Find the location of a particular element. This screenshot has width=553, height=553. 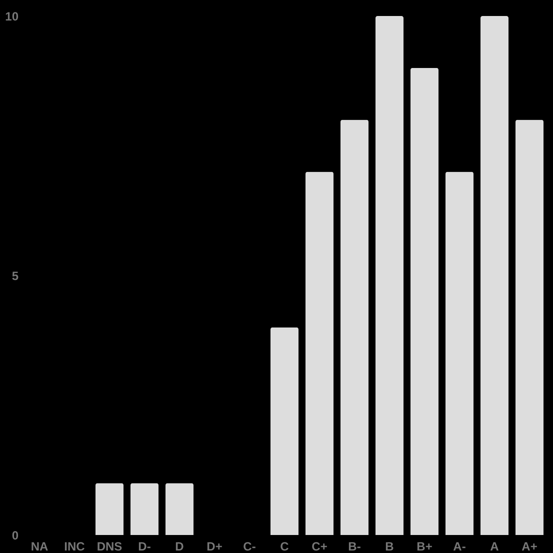

x-tick-label: A+ is located at coordinates (530, 546).